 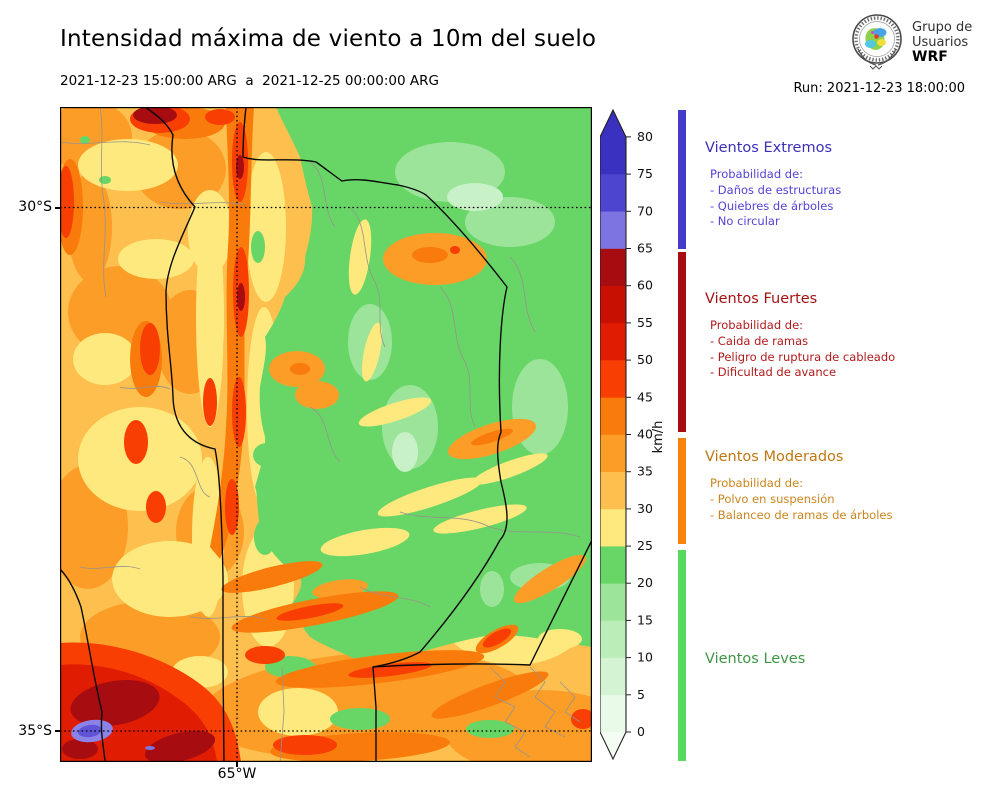 I want to click on legend-extremos-item: - Daños de estructuras, so click(x=776, y=189).